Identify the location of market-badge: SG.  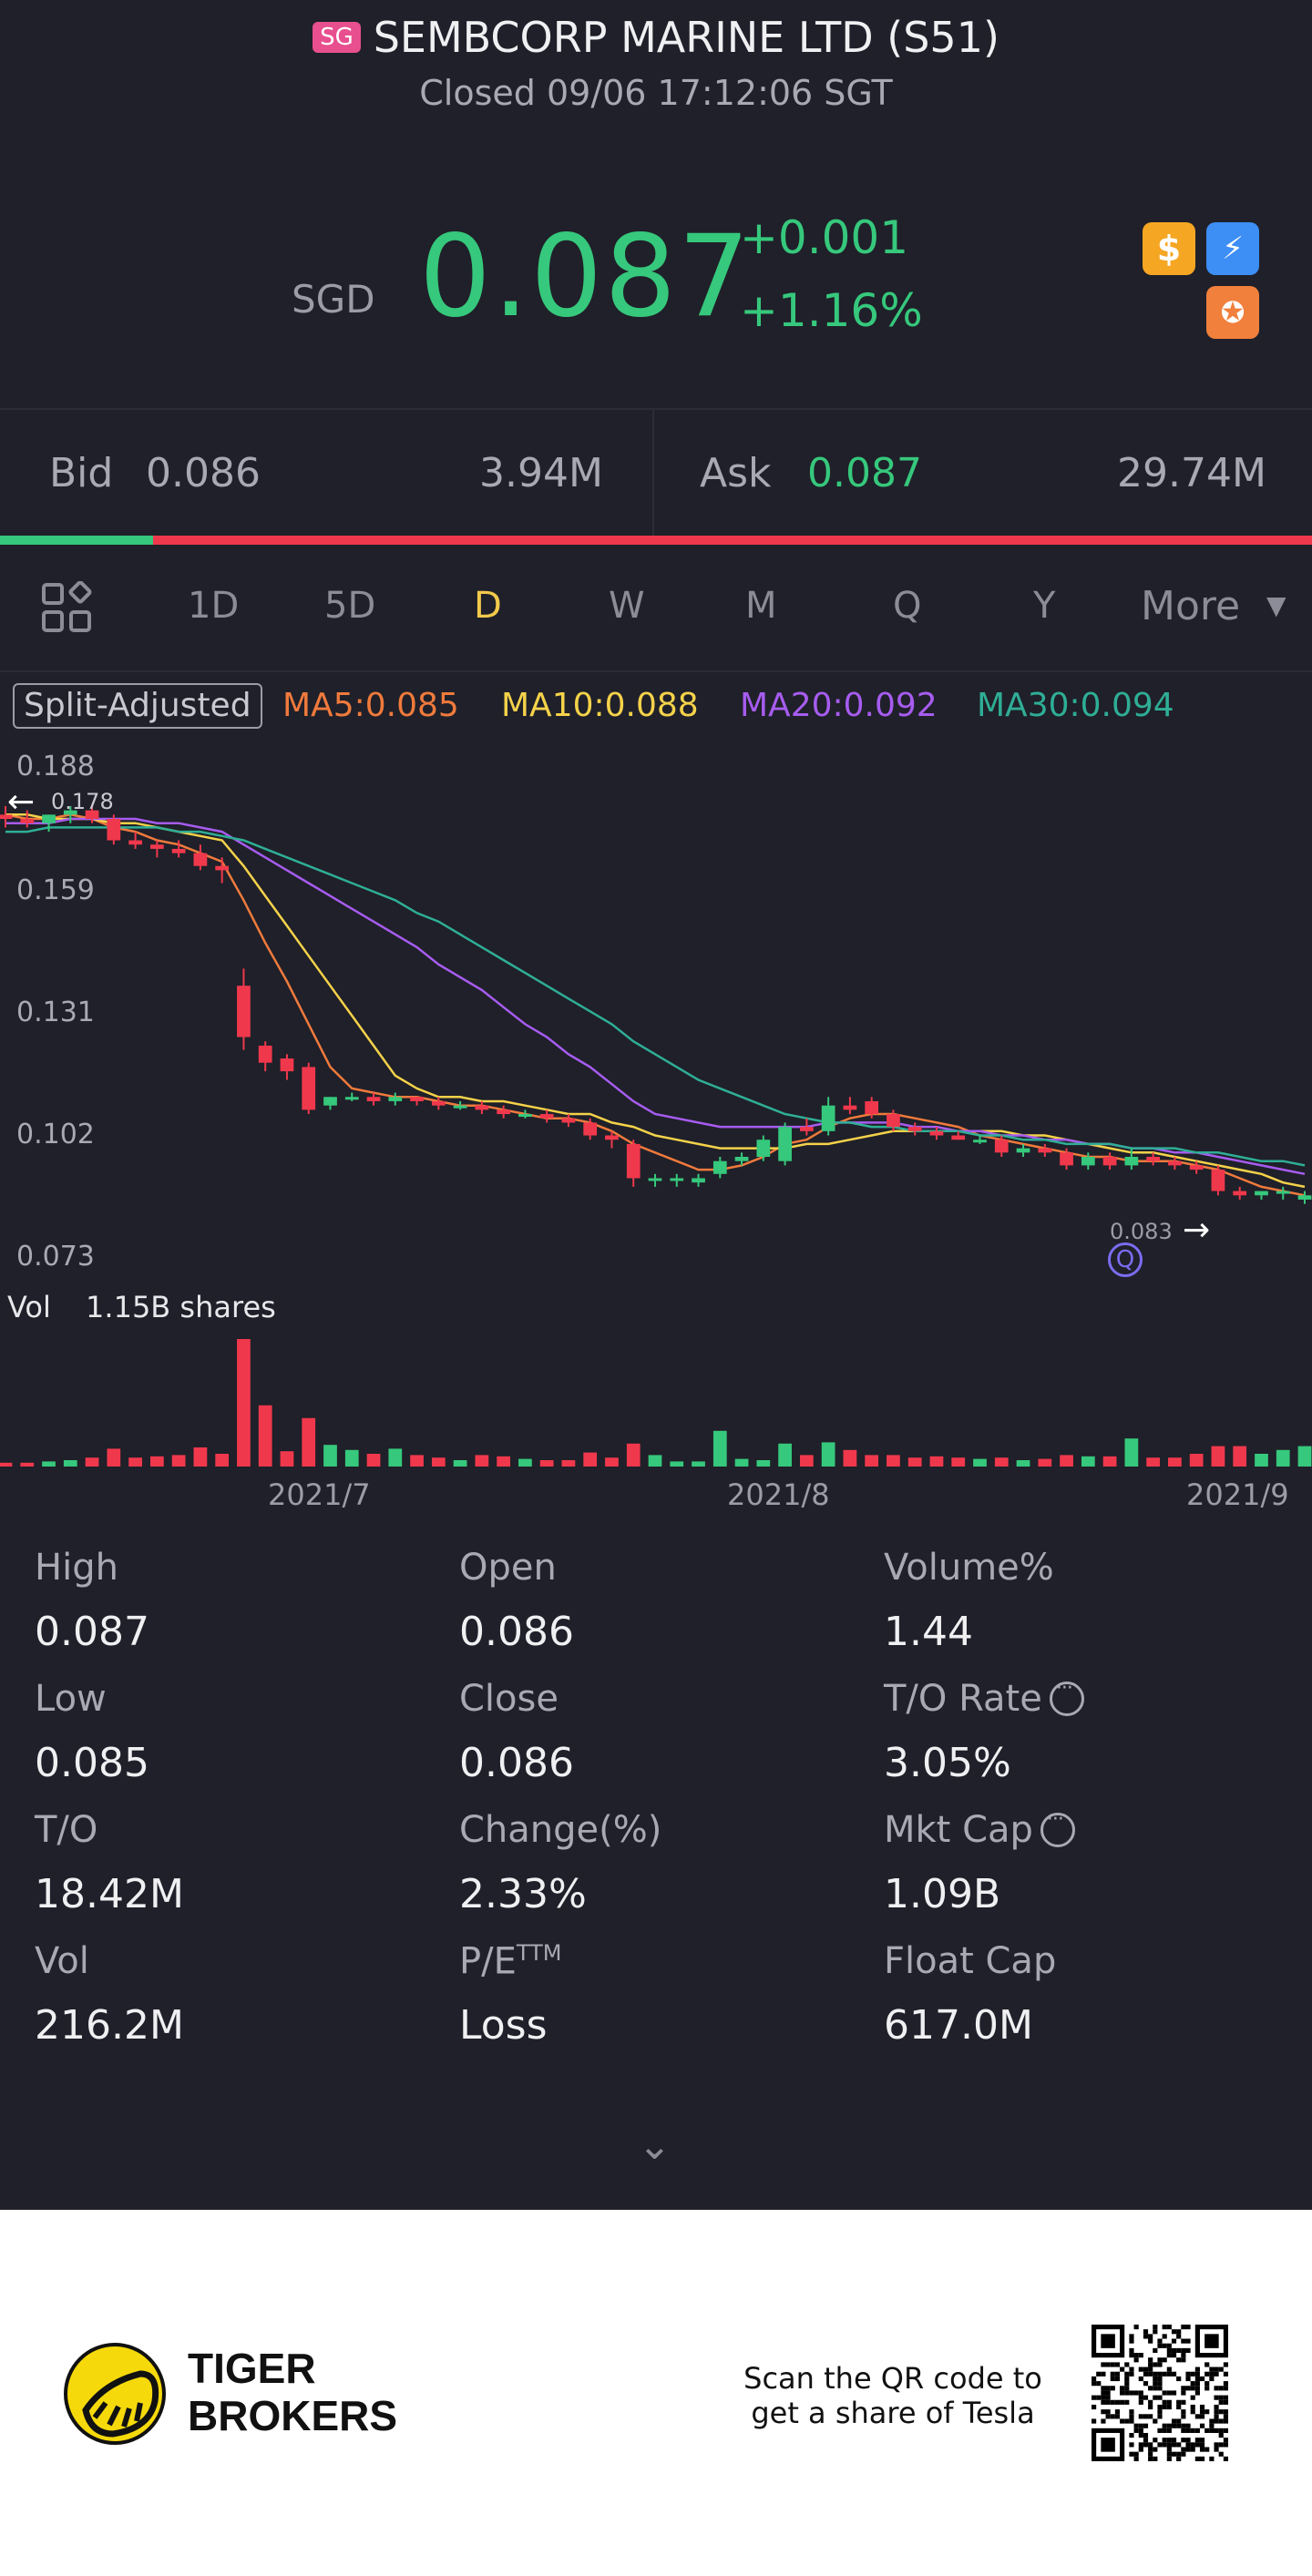
(337, 37).